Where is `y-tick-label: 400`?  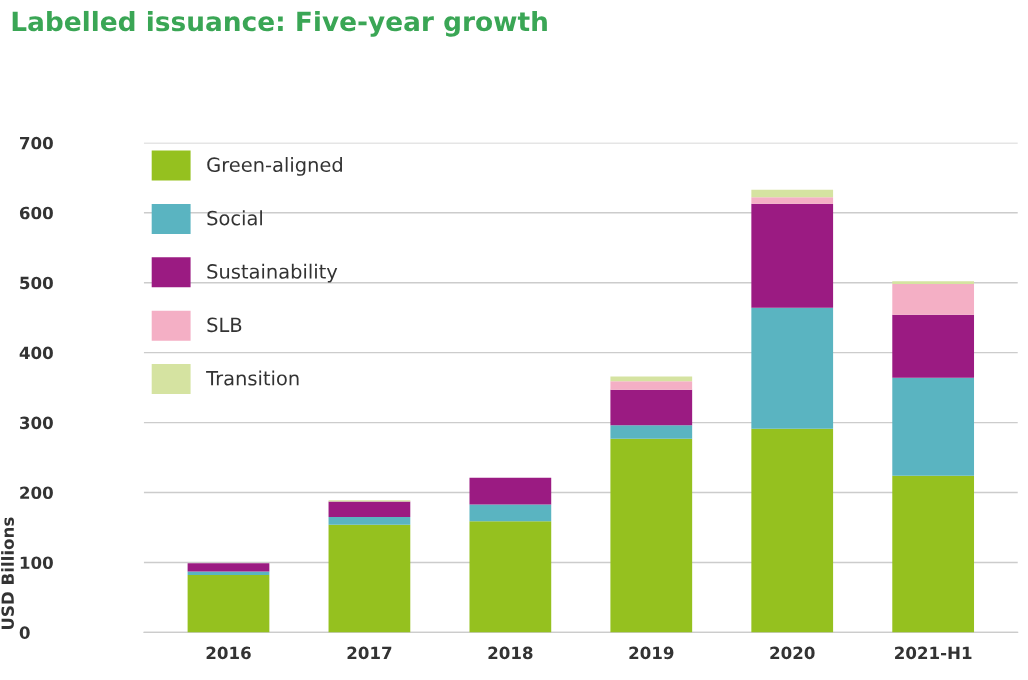 y-tick-label: 400 is located at coordinates (36, 353).